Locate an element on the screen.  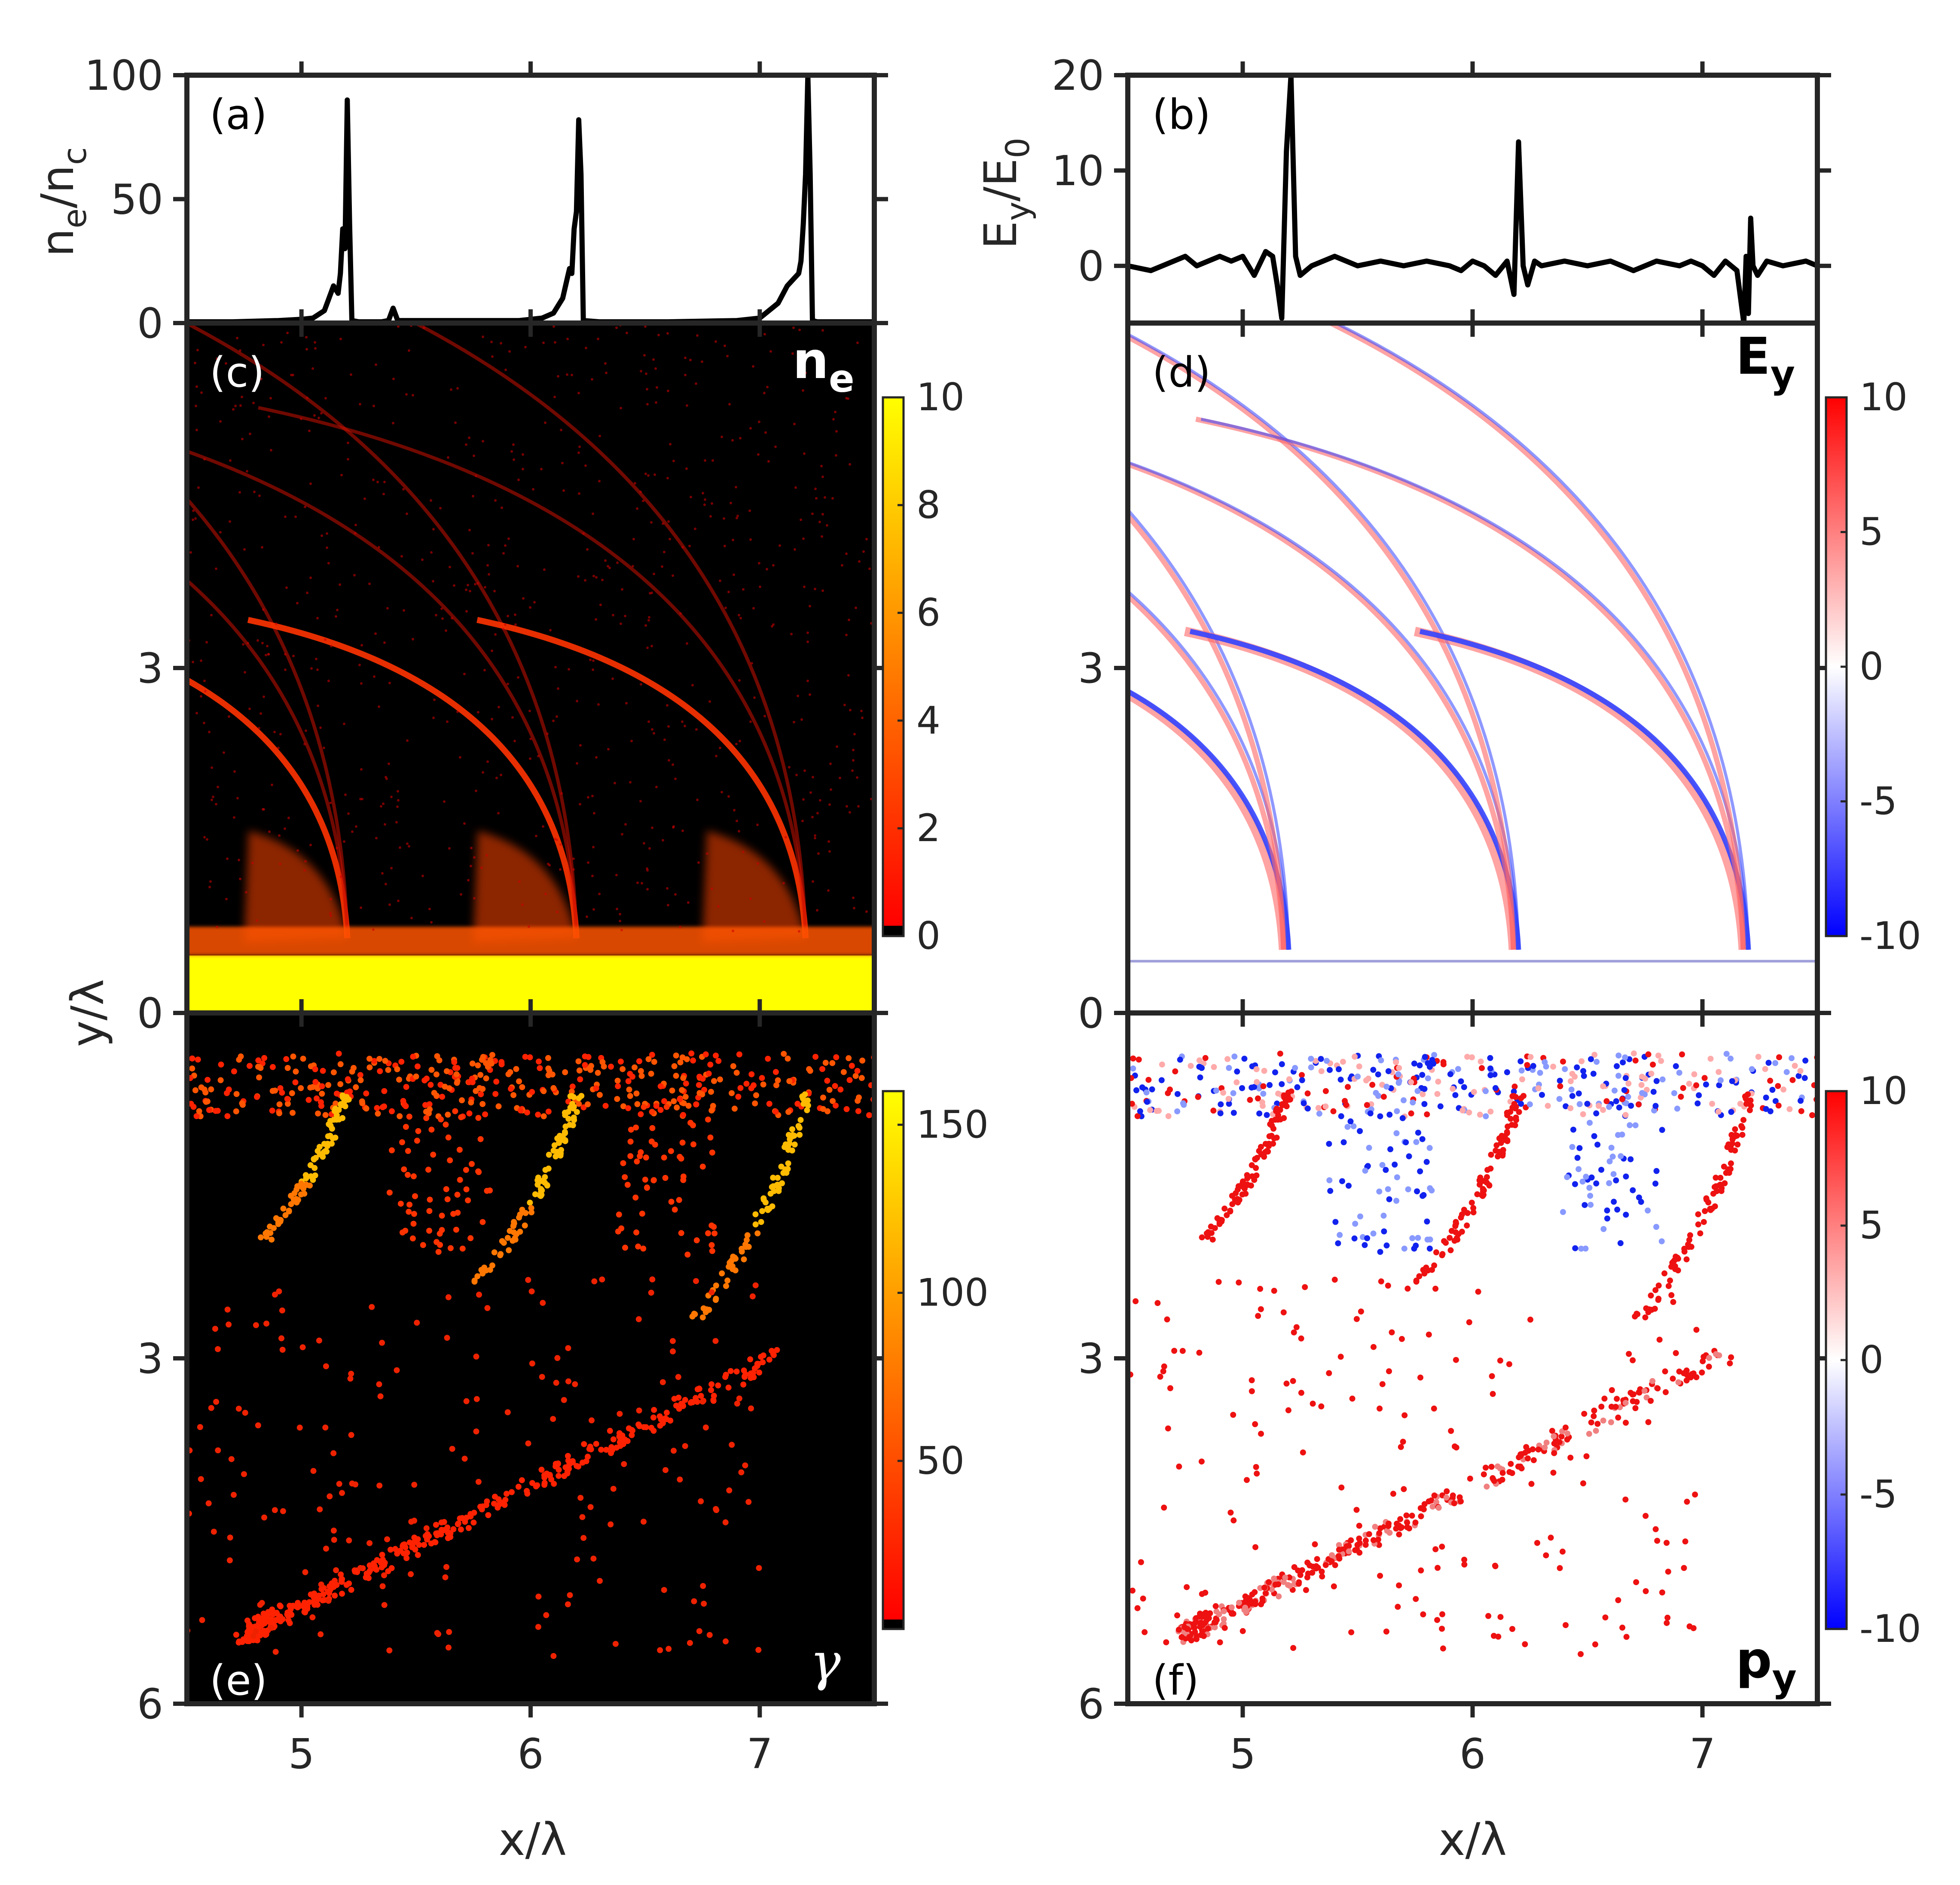
xtick-label: 5 is located at coordinates (301, 1754).